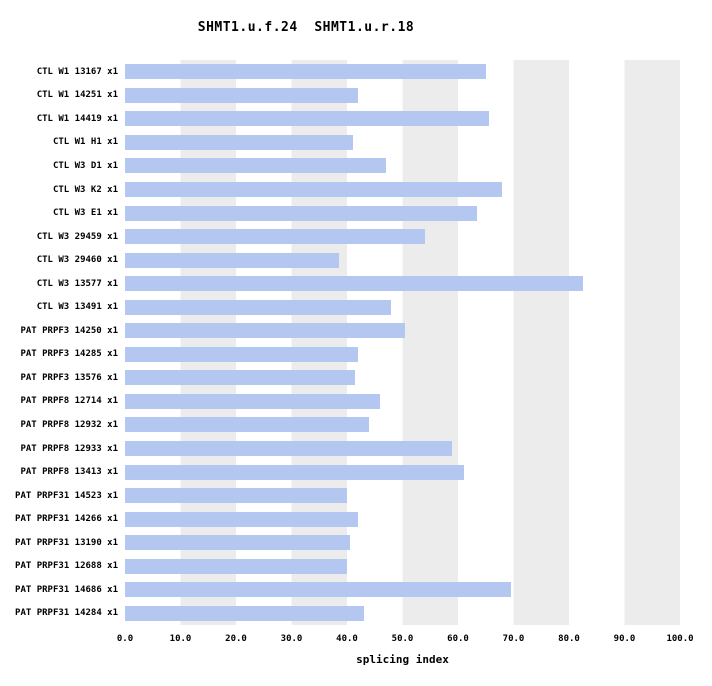 The height and width of the screenshot is (686, 712). Describe the element at coordinates (69, 377) in the screenshot. I see `category-label: PAT PRPF3 13576 x1` at that location.